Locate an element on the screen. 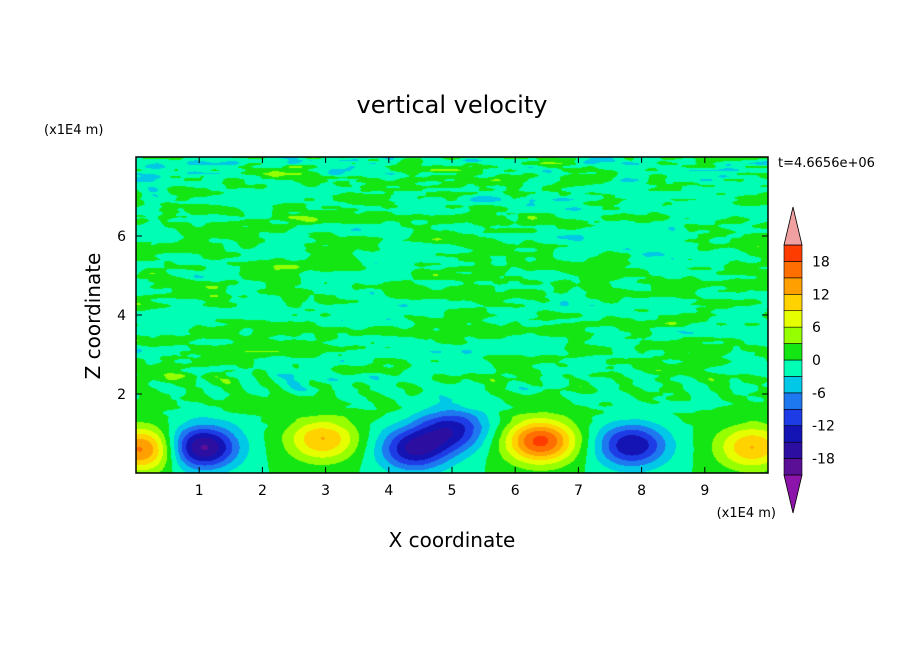 The image size is (904, 654). time-label: t=4.6656e+06 is located at coordinates (826, 163).